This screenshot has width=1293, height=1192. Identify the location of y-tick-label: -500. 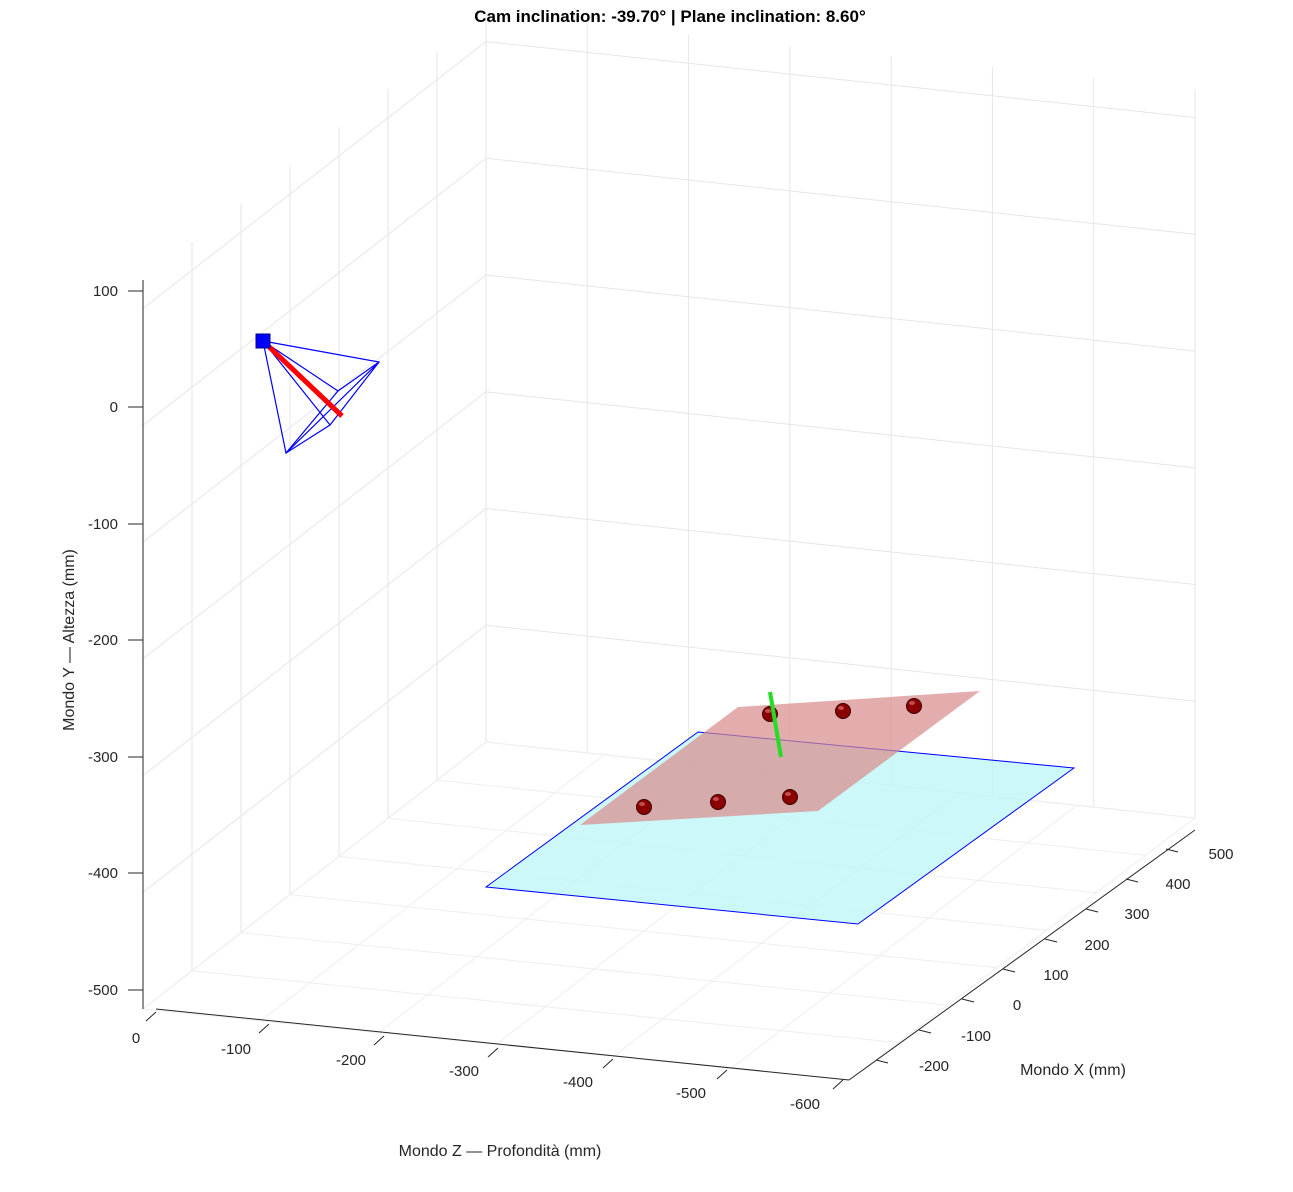
(103, 990).